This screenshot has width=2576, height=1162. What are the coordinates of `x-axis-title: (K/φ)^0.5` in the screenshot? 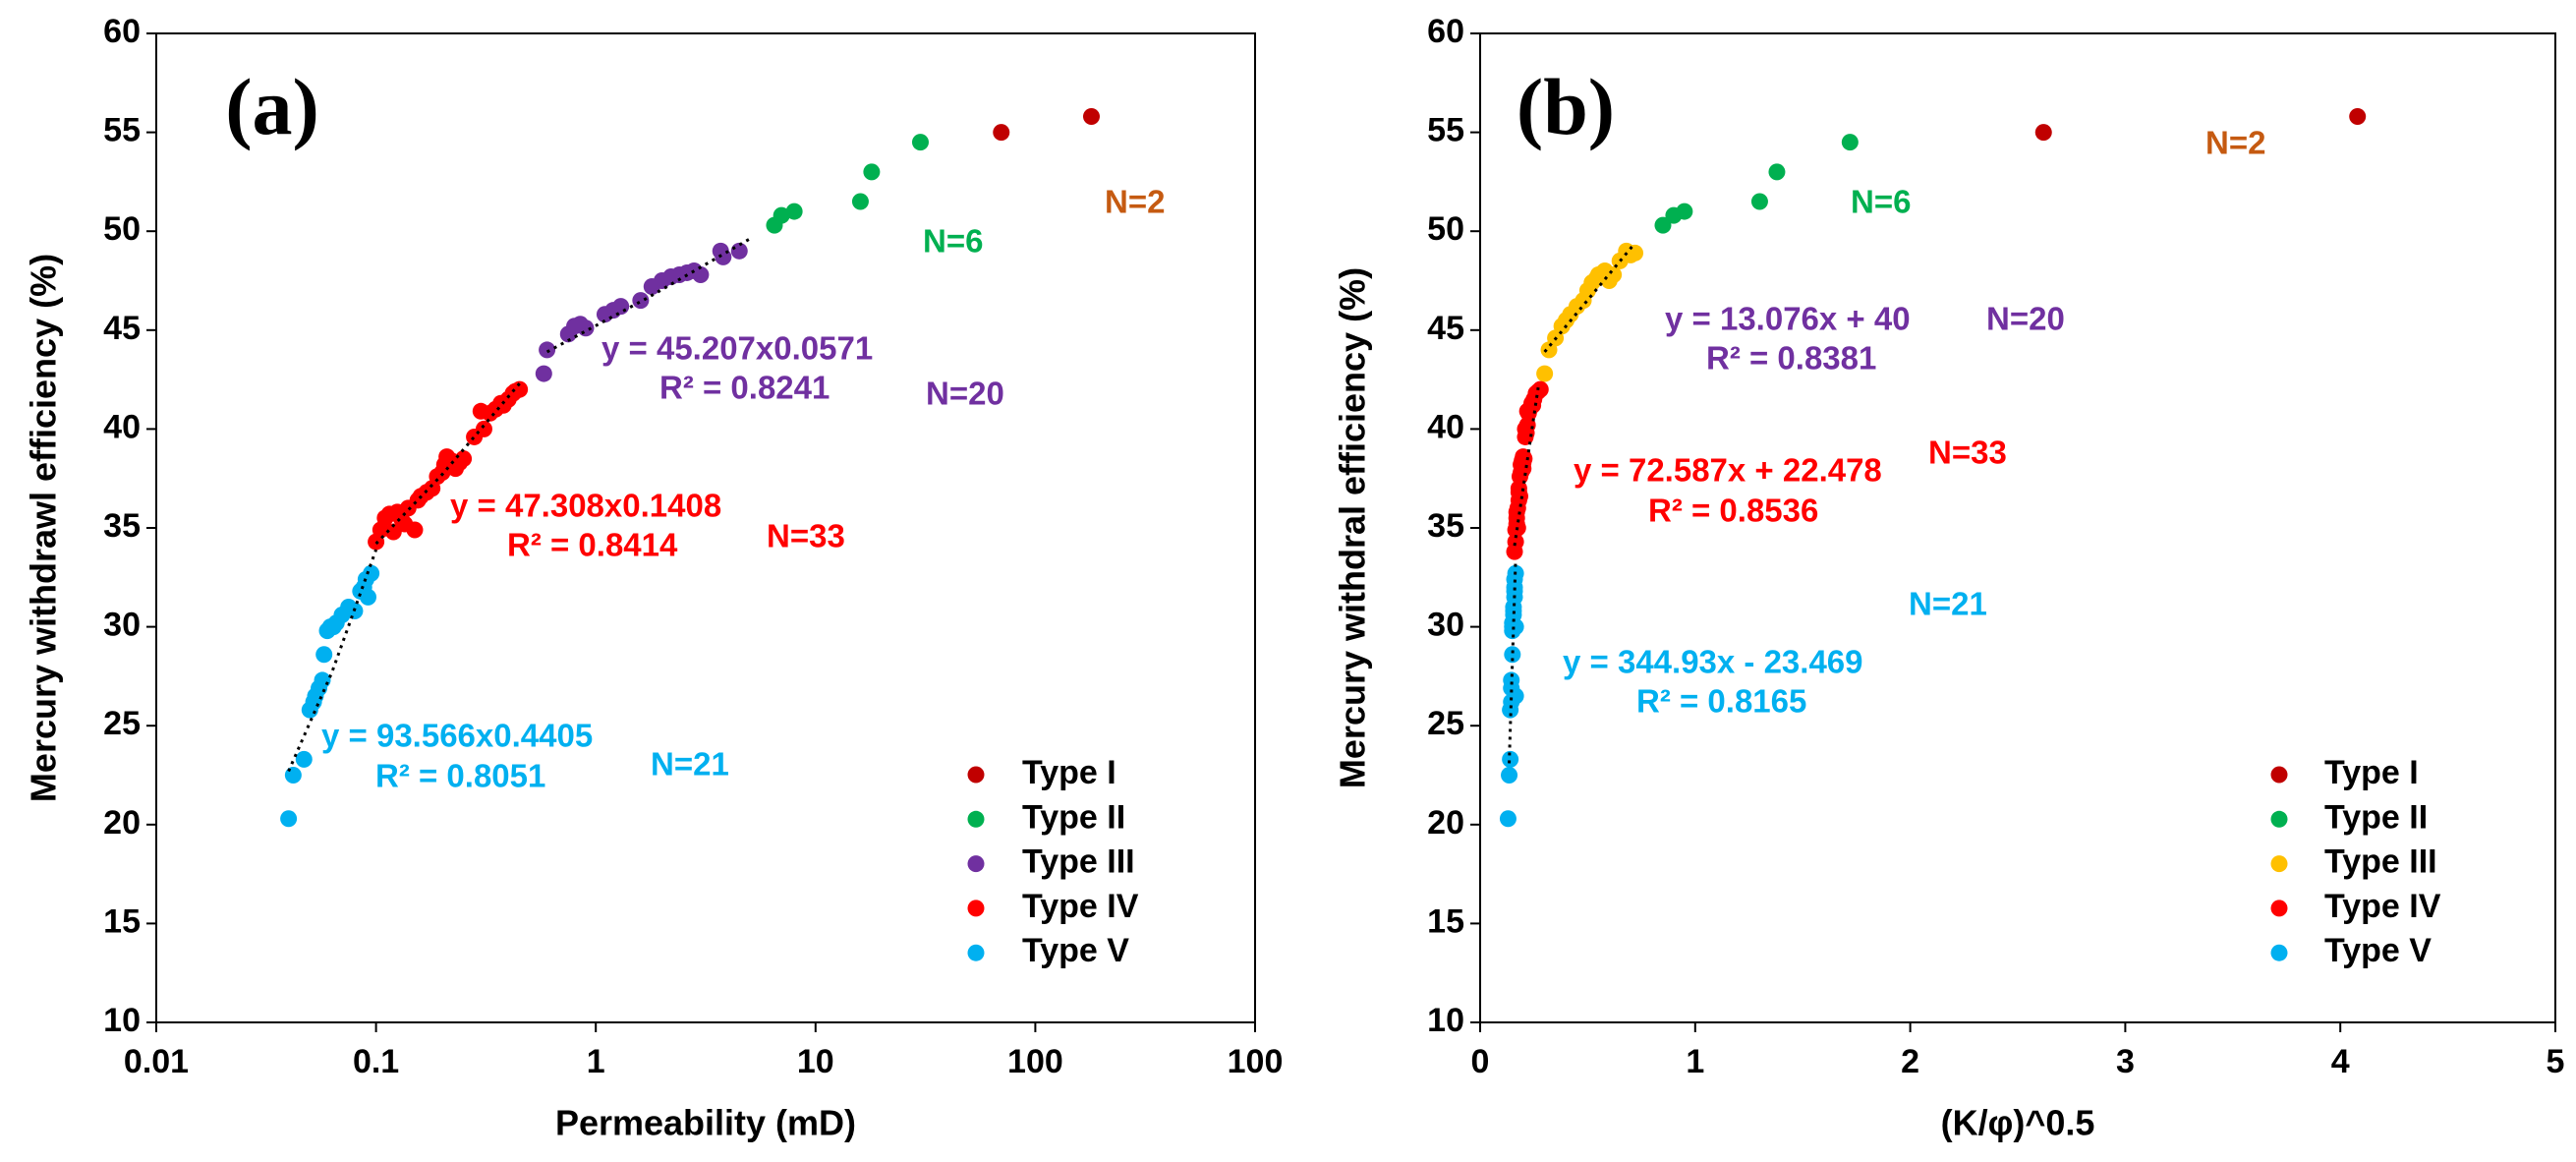 It's located at (2018, 1123).